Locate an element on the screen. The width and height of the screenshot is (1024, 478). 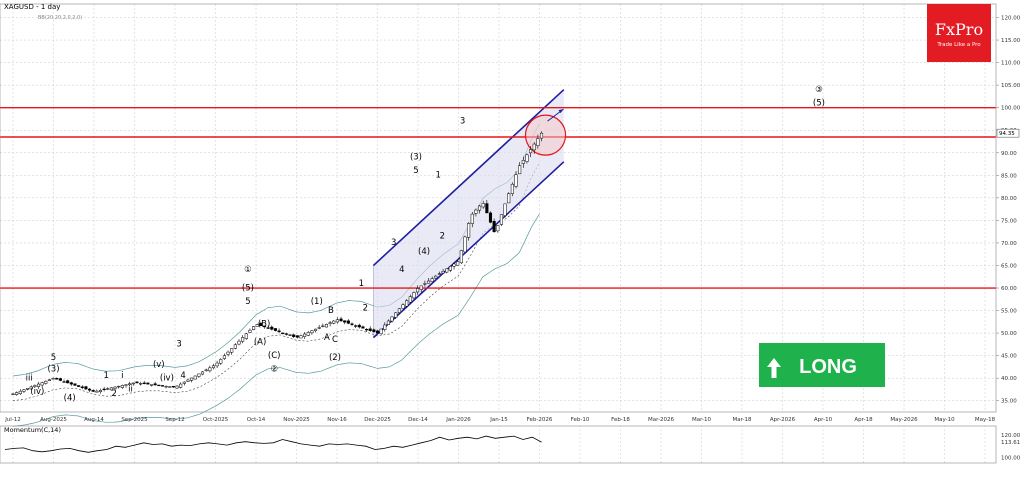
x-tick-label: Mar-18 is located at coordinates (742, 420).